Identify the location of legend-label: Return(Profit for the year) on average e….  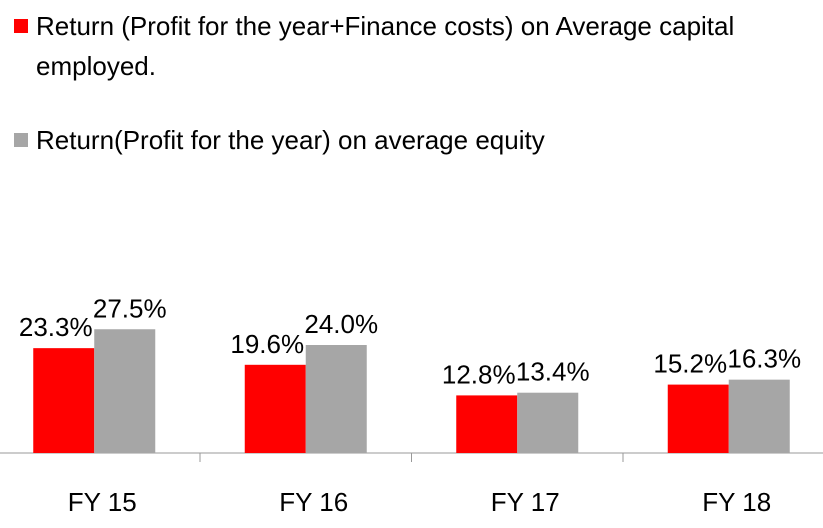
(290, 140).